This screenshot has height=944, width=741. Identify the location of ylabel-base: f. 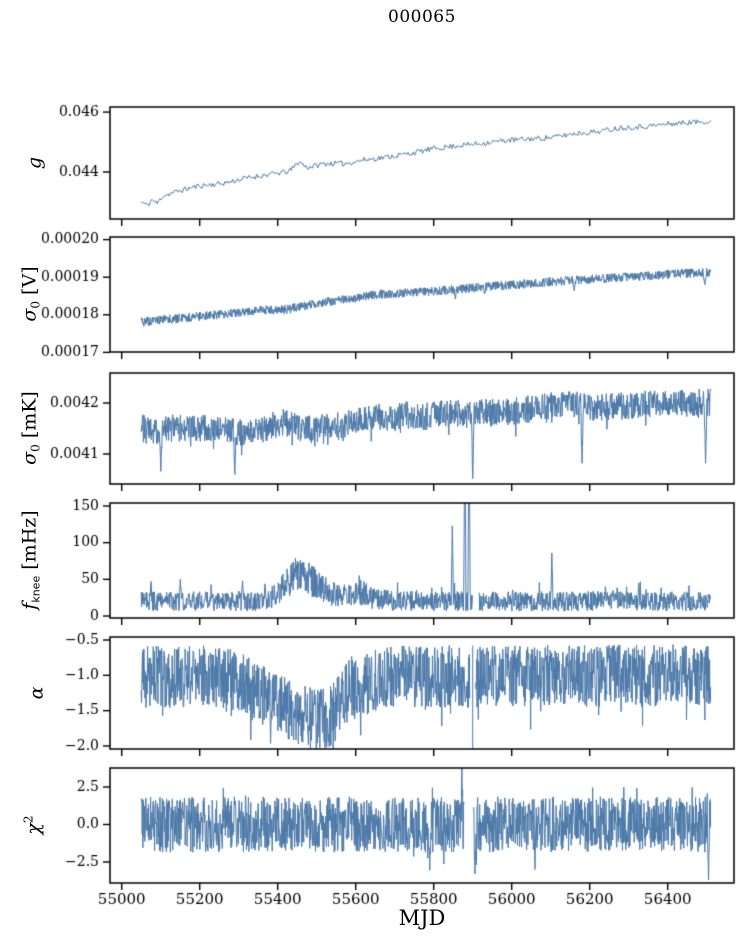
(29, 606).